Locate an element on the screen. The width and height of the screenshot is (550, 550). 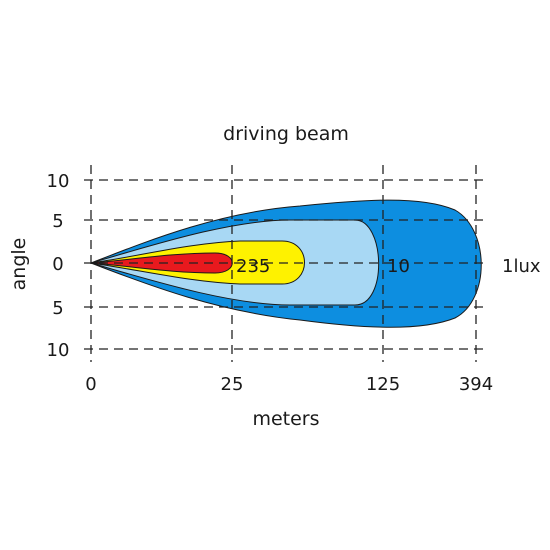
contour-label-235: 235 is located at coordinates (253, 266).